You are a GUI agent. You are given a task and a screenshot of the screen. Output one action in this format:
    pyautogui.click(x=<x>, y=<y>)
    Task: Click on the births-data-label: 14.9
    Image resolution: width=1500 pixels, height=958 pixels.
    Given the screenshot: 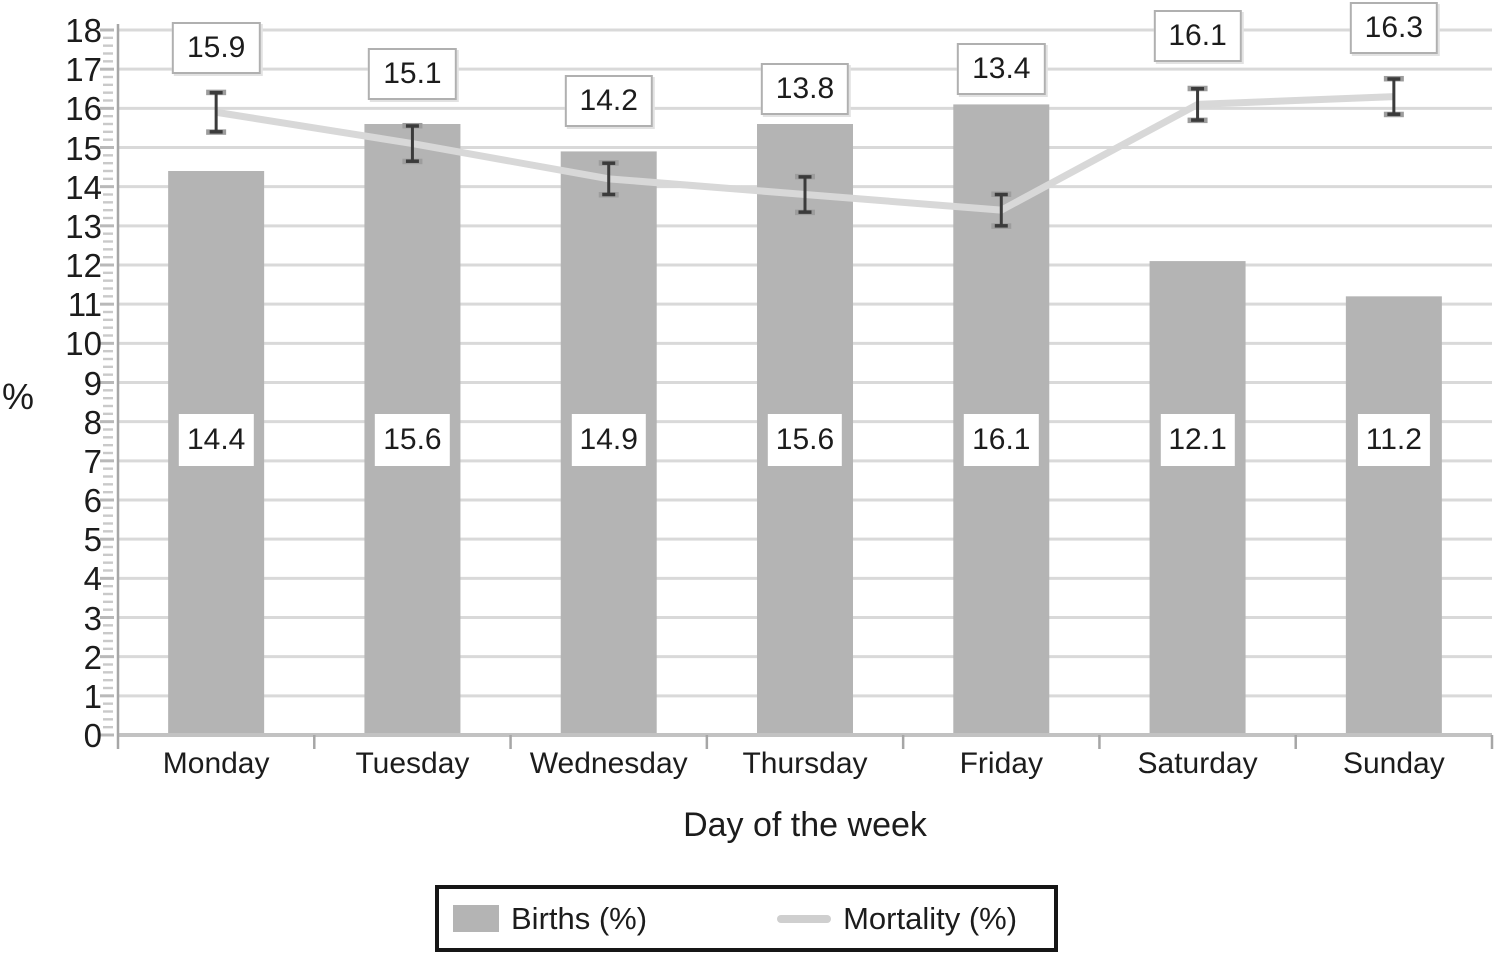 What is the action you would take?
    pyautogui.click(x=608, y=440)
    